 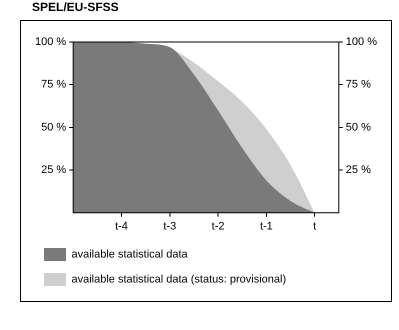 I want to click on x-tick-label: t, so click(x=314, y=226).